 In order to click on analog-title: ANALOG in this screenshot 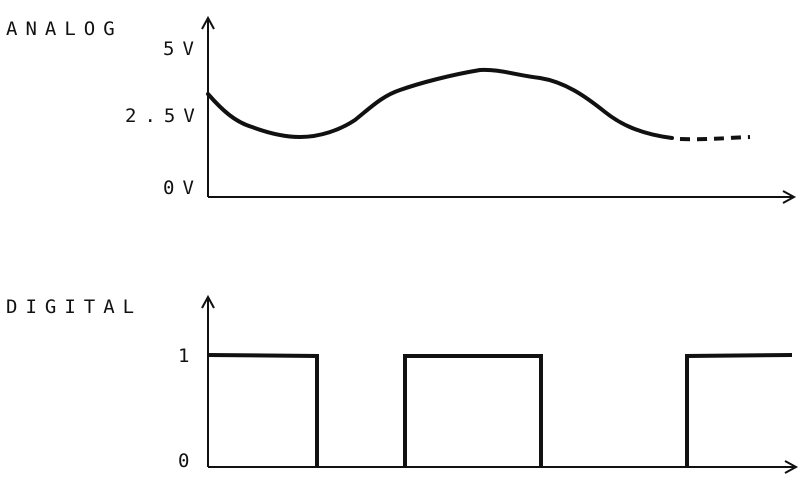, I will do `click(64, 29)`.